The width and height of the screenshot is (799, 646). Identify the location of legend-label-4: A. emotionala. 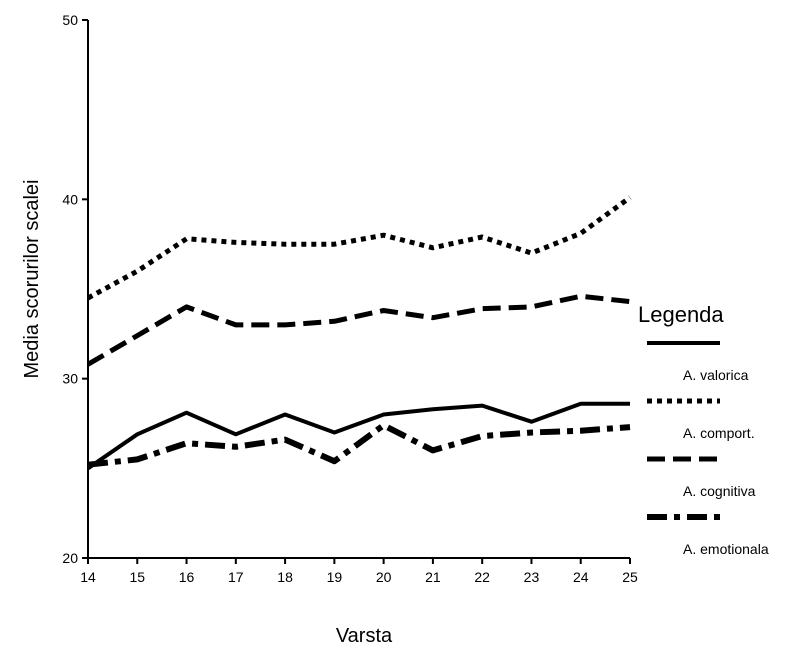
(726, 549).